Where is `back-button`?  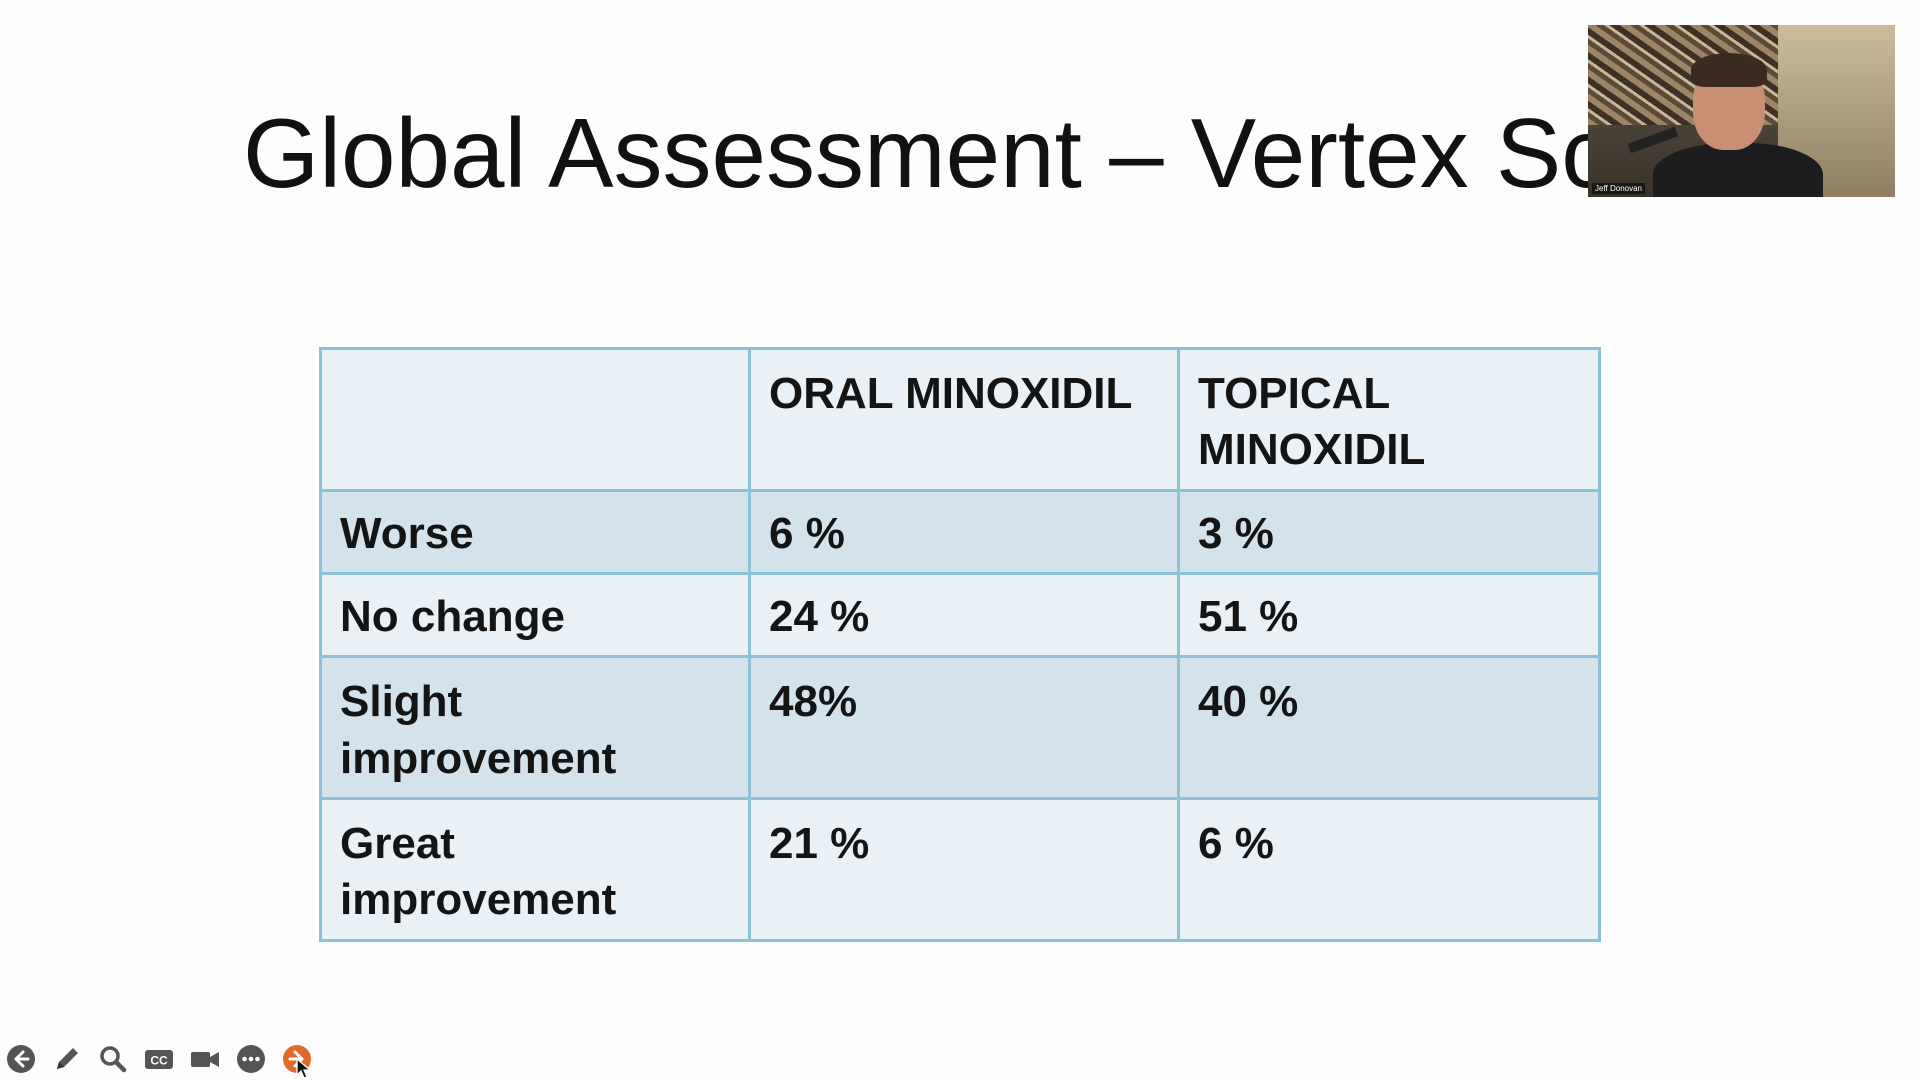
back-button is located at coordinates (21, 1059).